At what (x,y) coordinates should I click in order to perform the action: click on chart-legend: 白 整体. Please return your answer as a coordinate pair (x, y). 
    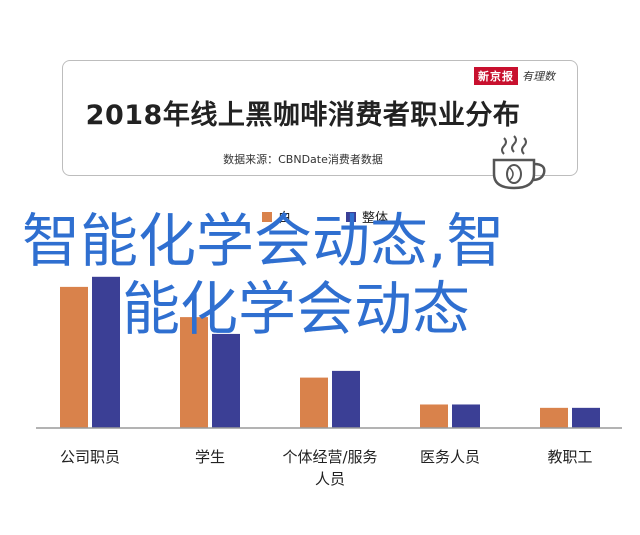
    Looking at the image, I should click on (325, 218).